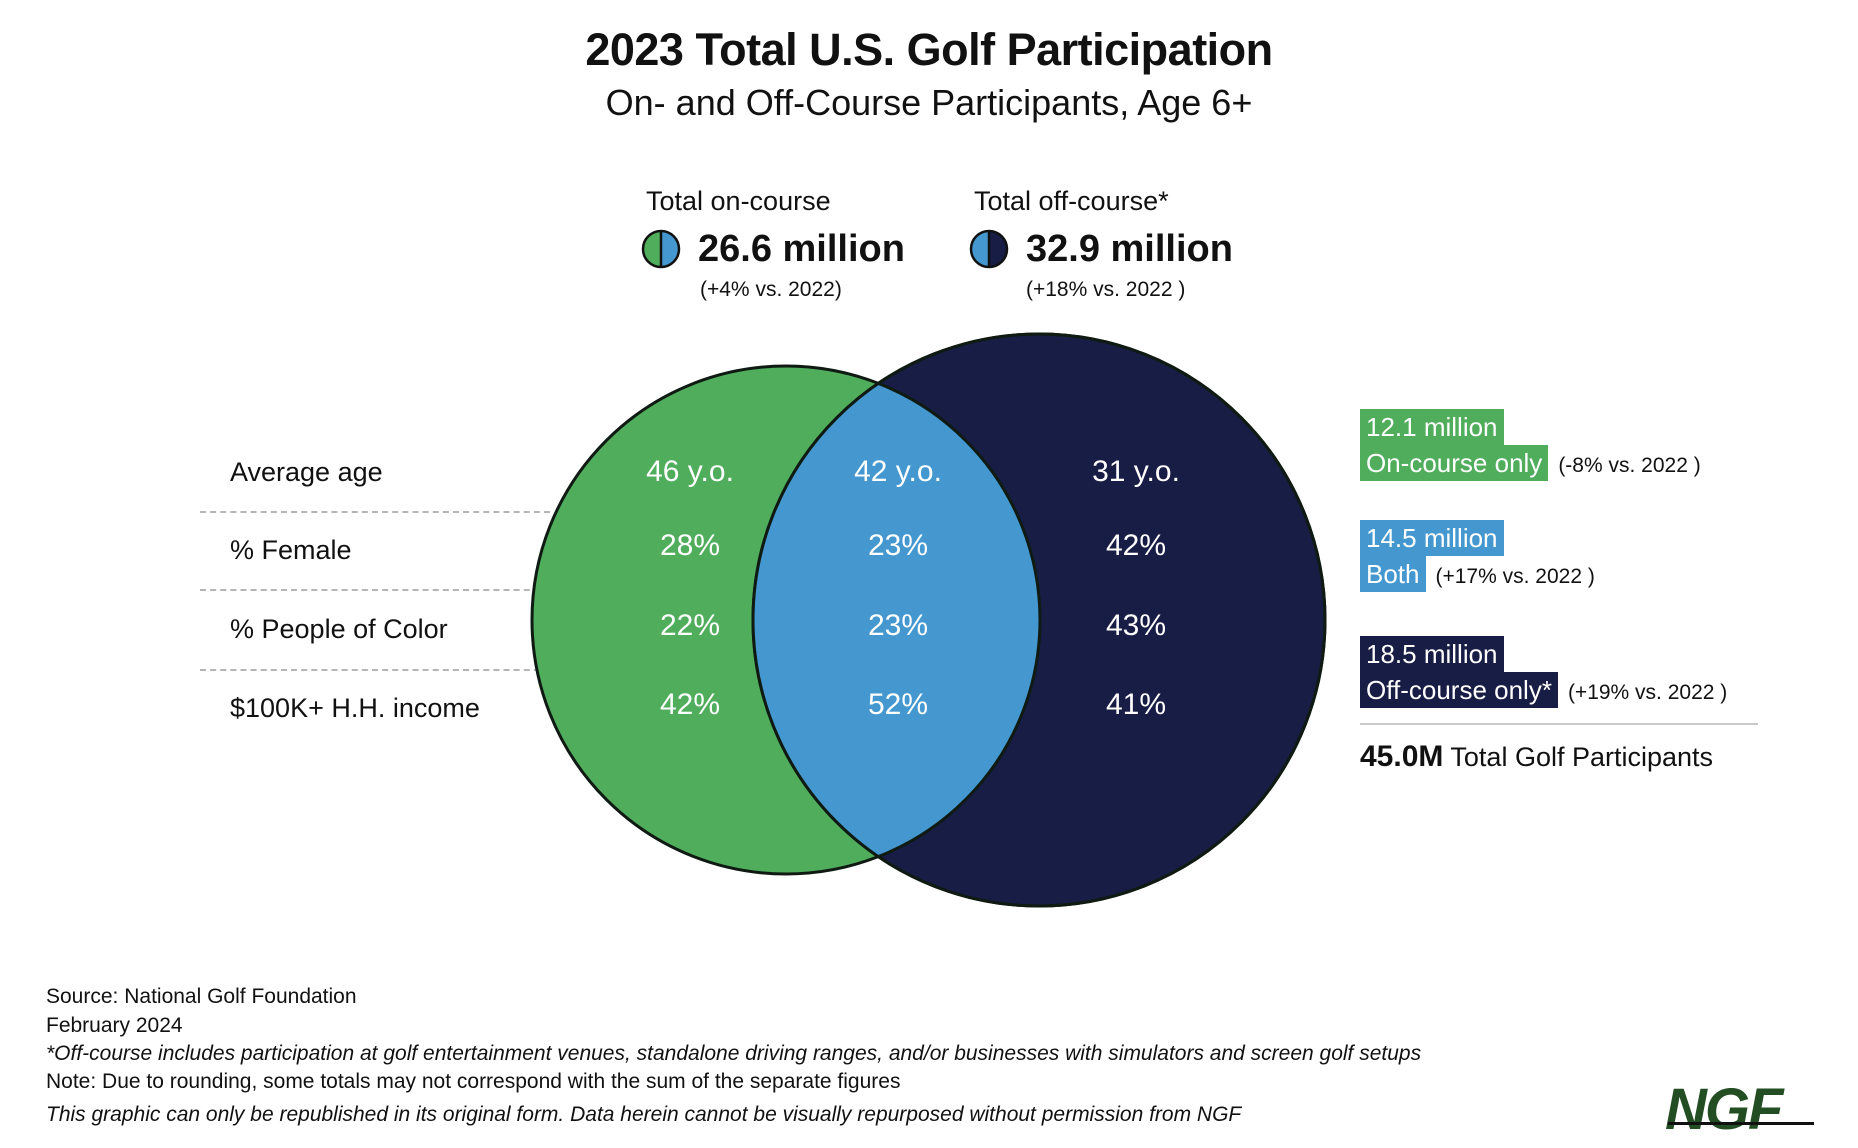 The width and height of the screenshot is (1858, 1148). What do you see at coordinates (1724, 1109) in the screenshot?
I see `ngf-logo: NGF` at bounding box center [1724, 1109].